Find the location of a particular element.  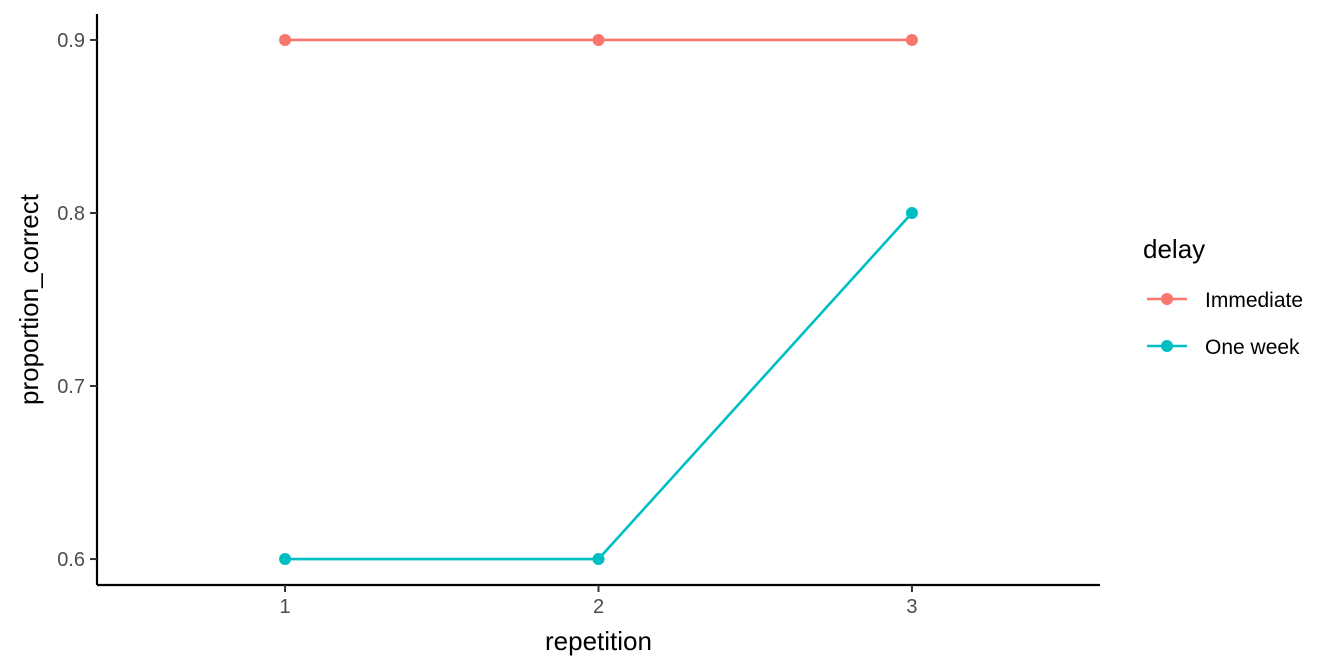

legend-label: One week is located at coordinates (1252, 347).